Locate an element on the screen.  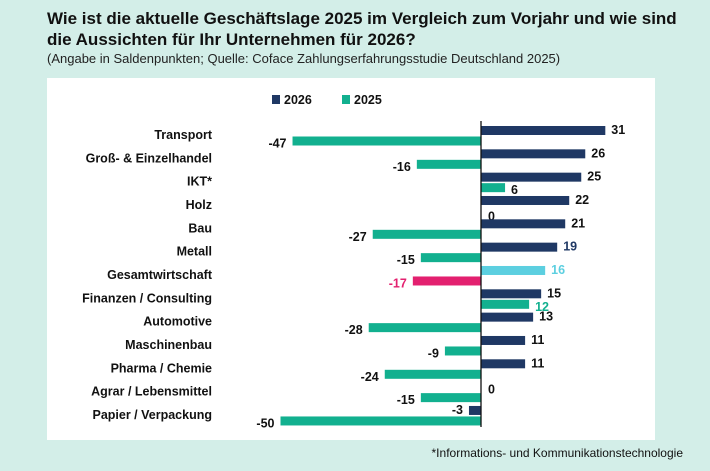
data-label-2025: -27 is located at coordinates (358, 237).